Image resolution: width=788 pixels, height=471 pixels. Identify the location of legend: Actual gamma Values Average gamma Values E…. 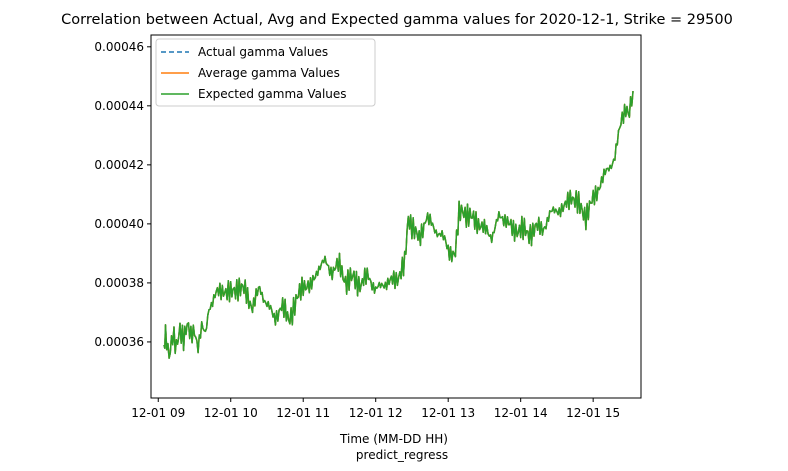
(265, 72).